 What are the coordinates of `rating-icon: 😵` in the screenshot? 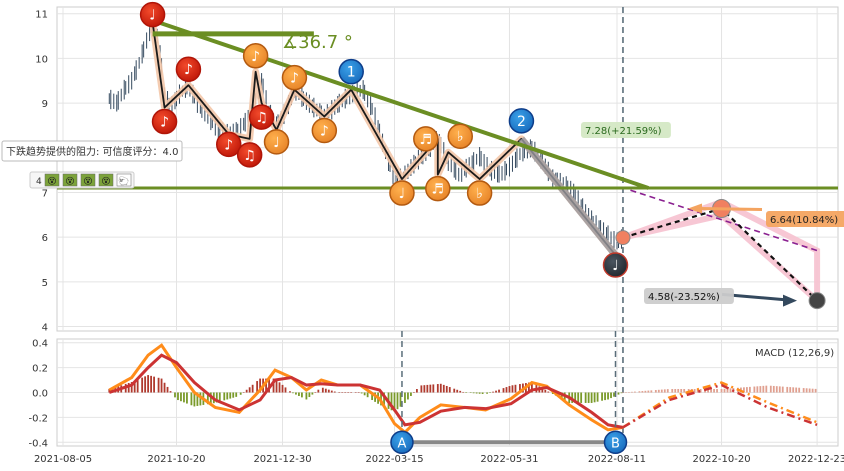 It's located at (87, 181).